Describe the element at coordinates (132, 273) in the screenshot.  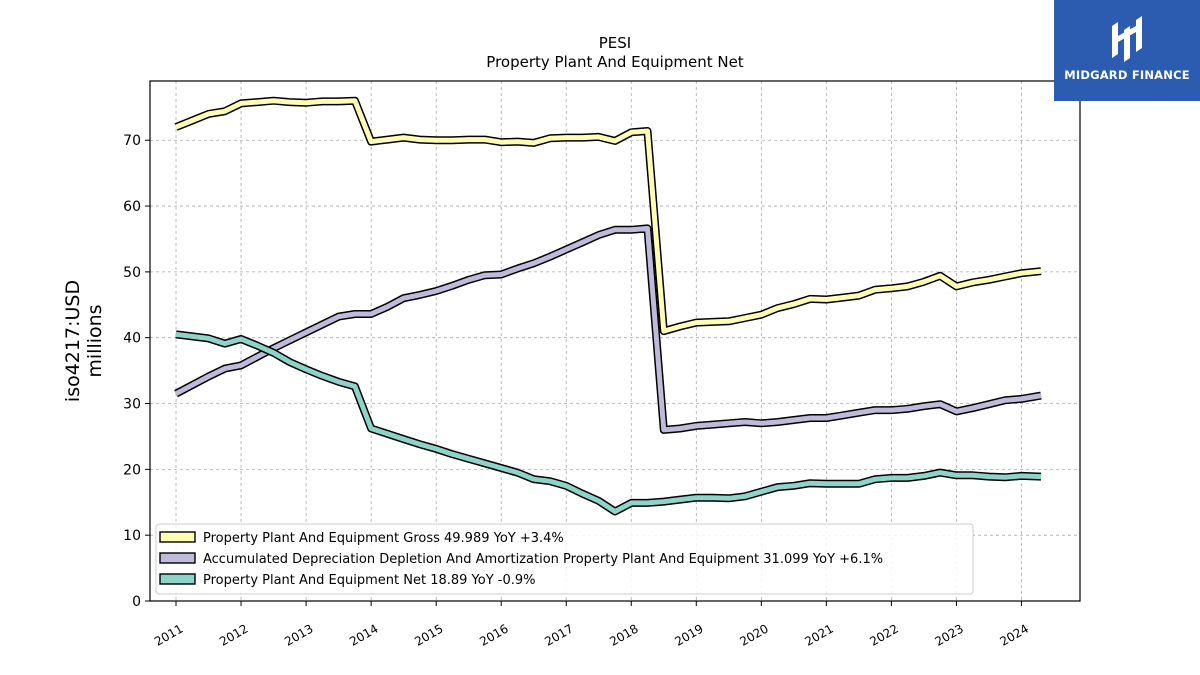
I see `y-tick-label: 50` at that location.